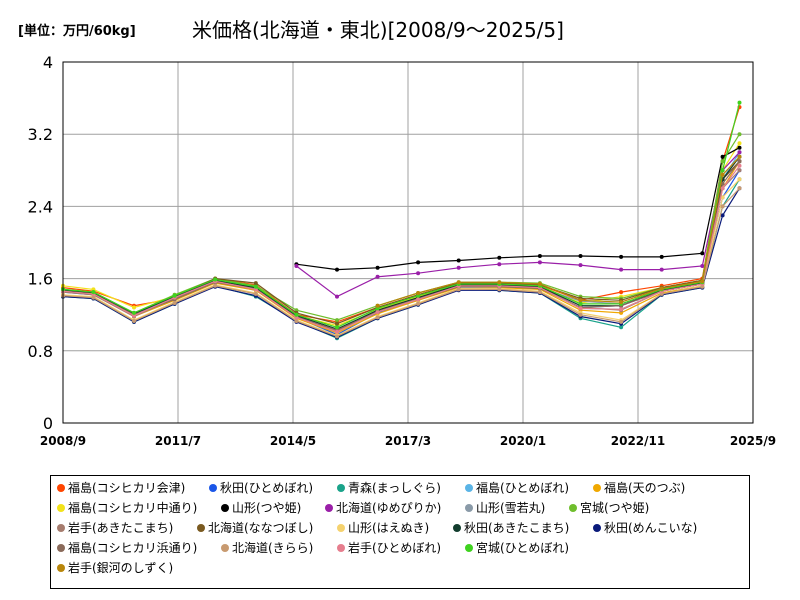  What do you see at coordinates (645, 528) in the screenshot?
I see `legend-item: 秋田(めんこいな)` at bounding box center [645, 528].